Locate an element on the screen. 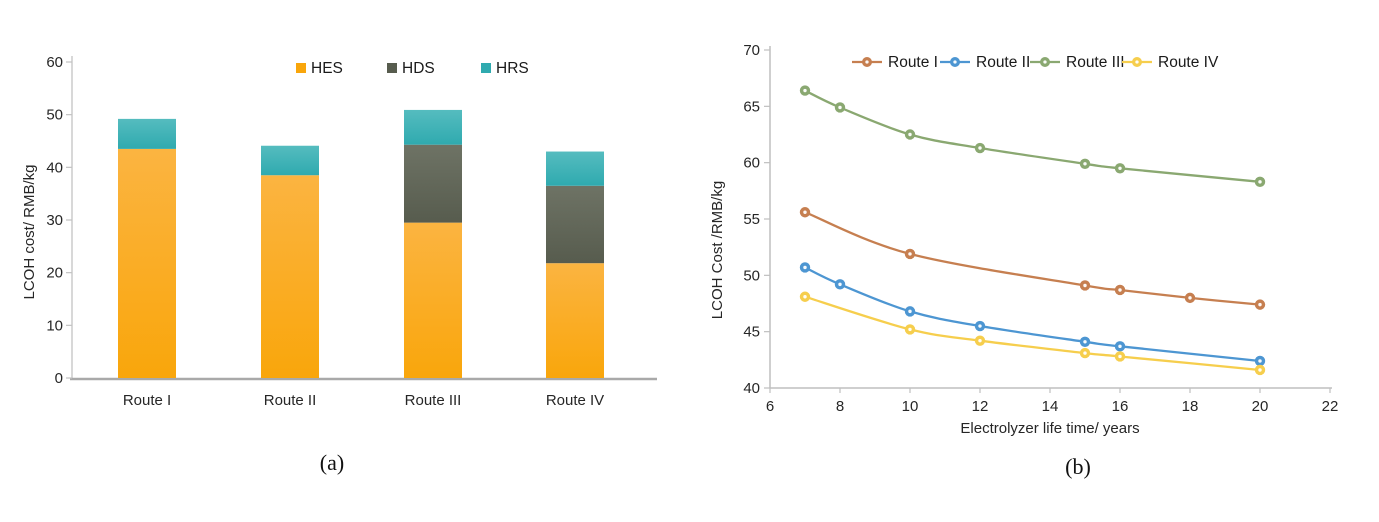 This screenshot has height=522, width=1379. x-tick-label: 12 is located at coordinates (980, 406).